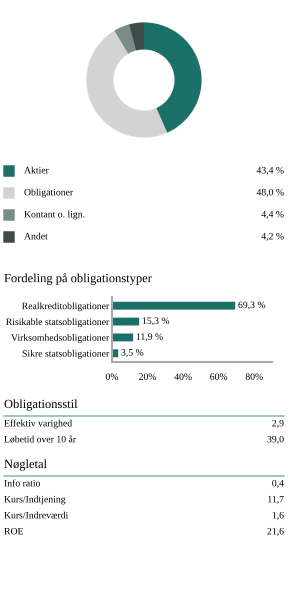 Image resolution: width=301 pixels, height=614 pixels. What do you see at coordinates (41, 405) in the screenshot?
I see `text: Obligationsstil` at bounding box center [41, 405].